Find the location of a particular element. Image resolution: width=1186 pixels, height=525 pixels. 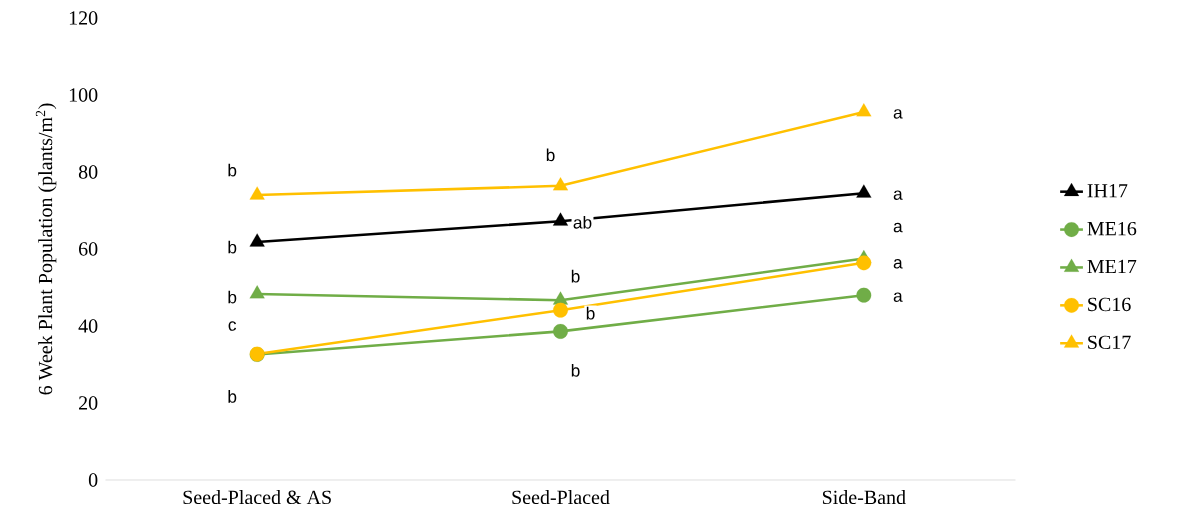

y-axis-title: 6 Week Plant Population (plants/m$^{2}$) is located at coordinates (46, 249).